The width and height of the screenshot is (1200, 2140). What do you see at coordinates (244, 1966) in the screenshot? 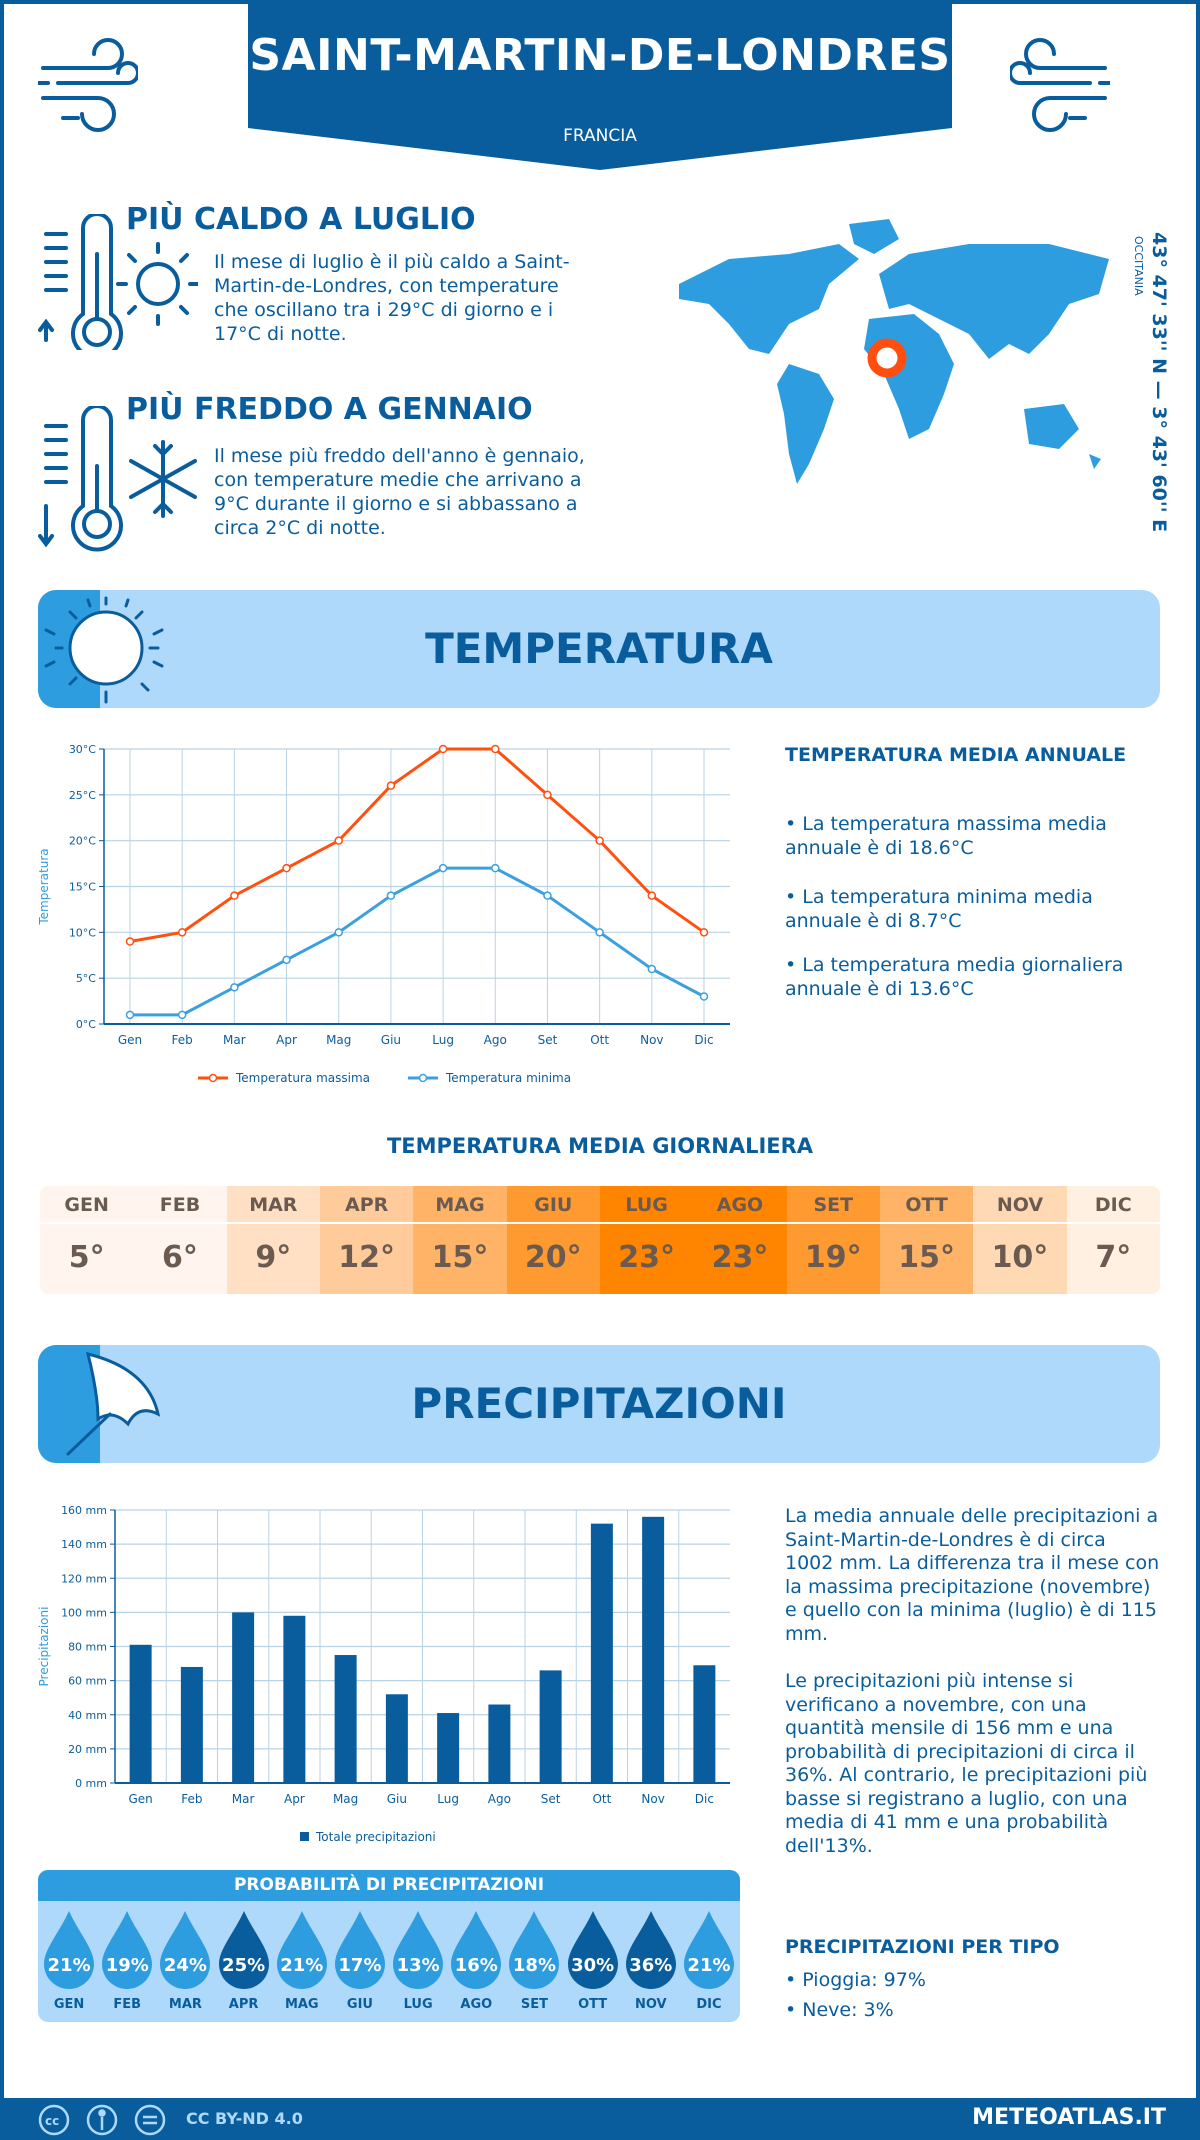
I see `precip-prob-apr: 25% APR` at bounding box center [244, 1966].